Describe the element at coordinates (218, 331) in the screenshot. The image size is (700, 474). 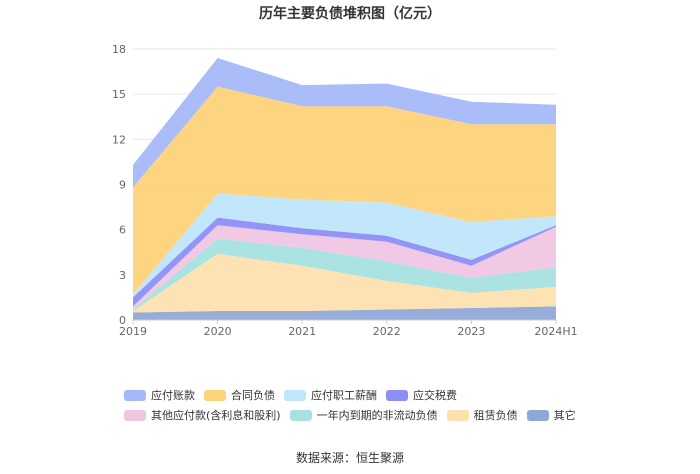
I see `x-tick-label: 2020` at that location.